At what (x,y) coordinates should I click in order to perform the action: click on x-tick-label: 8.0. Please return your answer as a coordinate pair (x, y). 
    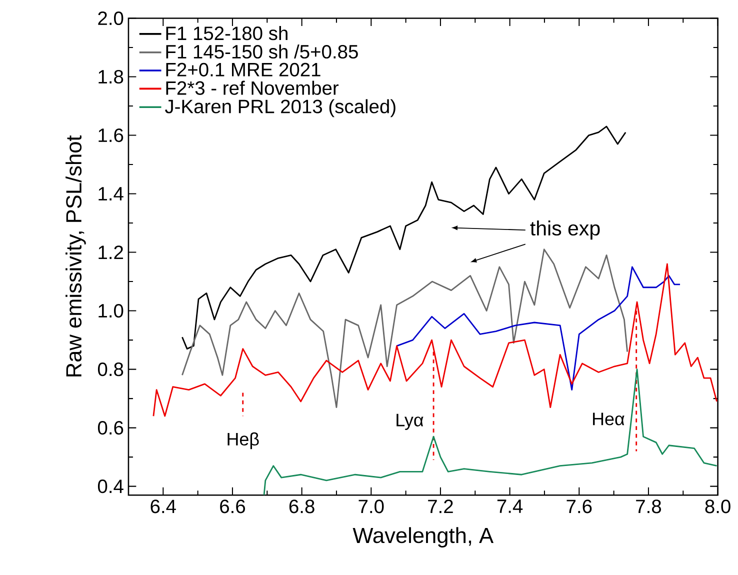
    Looking at the image, I should click on (717, 507).